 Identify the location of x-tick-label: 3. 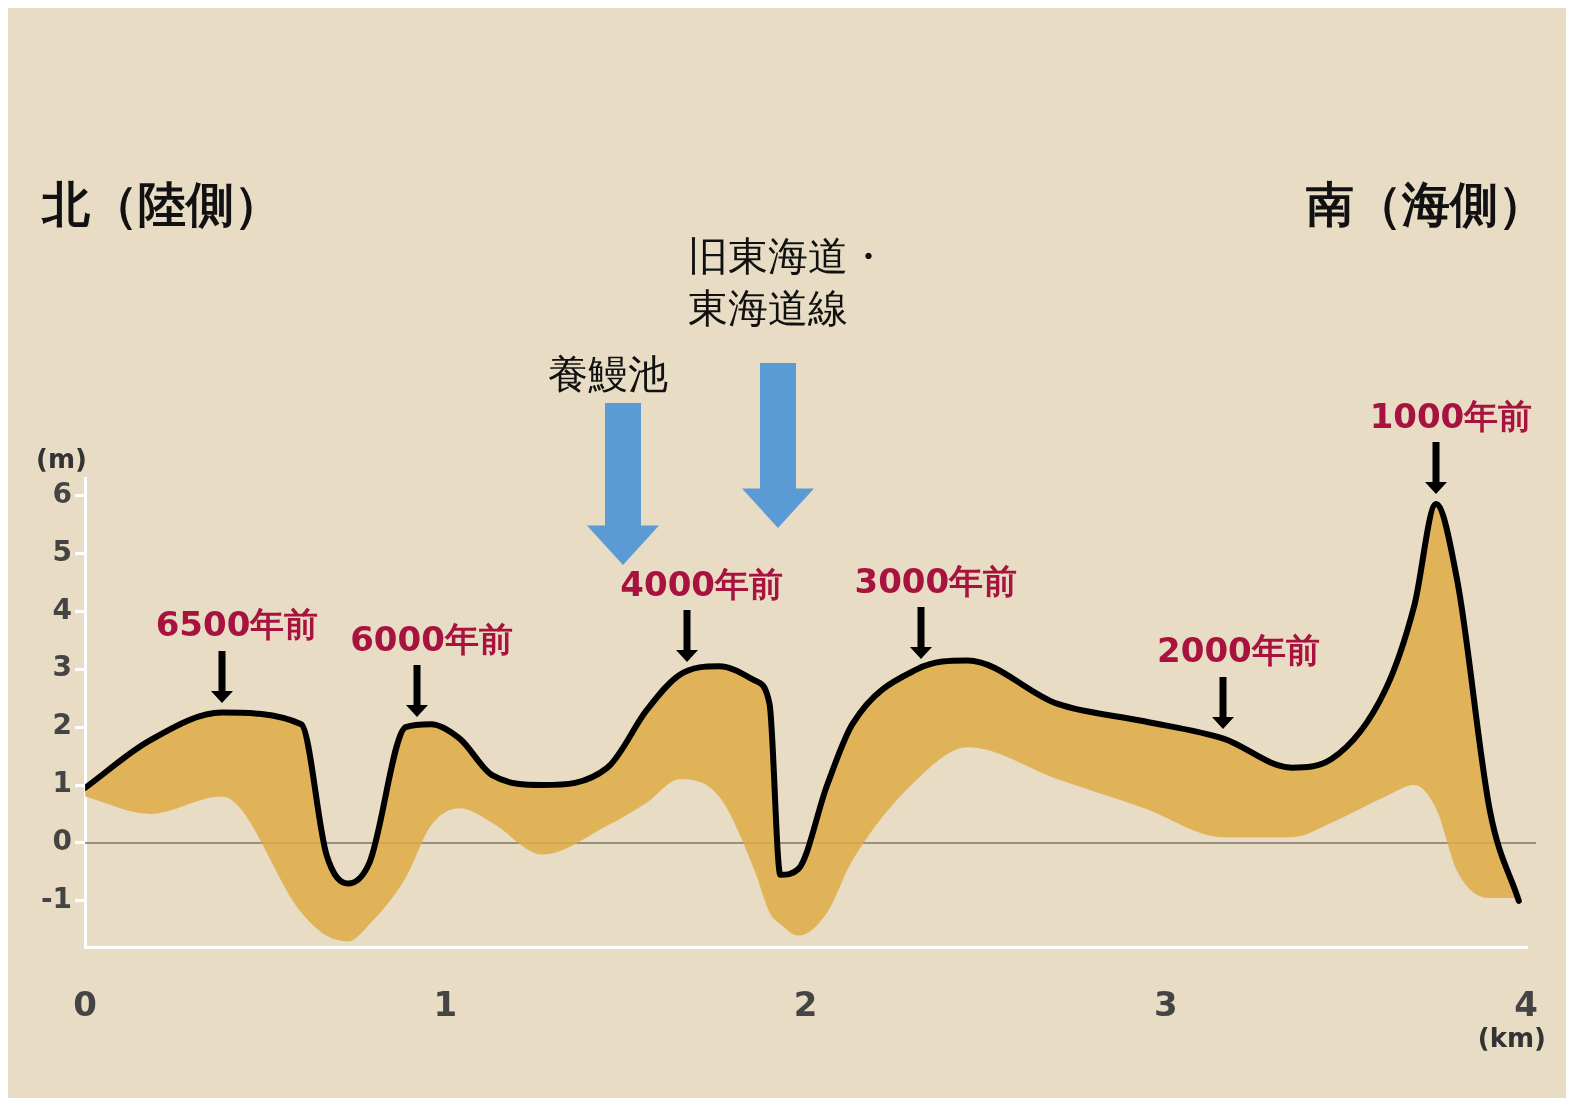
(1165, 1004).